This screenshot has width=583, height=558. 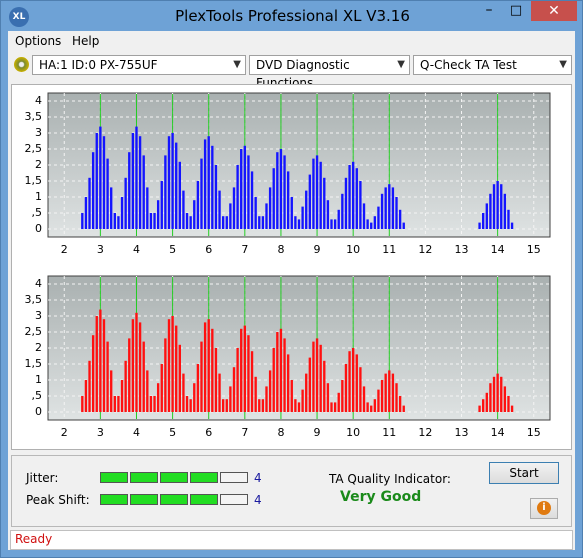 I want to click on x-tick-label: 13, so click(x=462, y=432).